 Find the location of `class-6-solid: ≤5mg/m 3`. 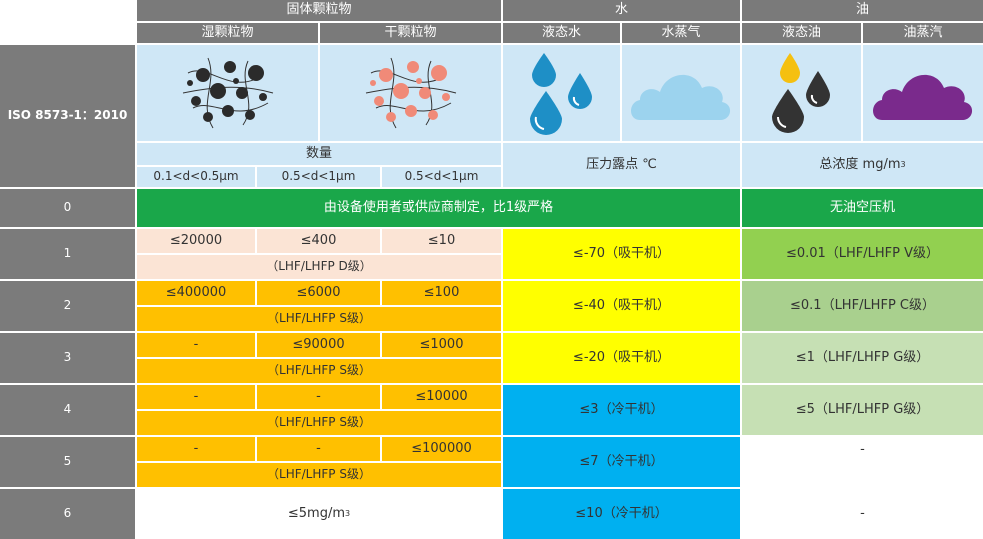

class-6-solid: ≤5mg/m 3 is located at coordinates (319, 514).